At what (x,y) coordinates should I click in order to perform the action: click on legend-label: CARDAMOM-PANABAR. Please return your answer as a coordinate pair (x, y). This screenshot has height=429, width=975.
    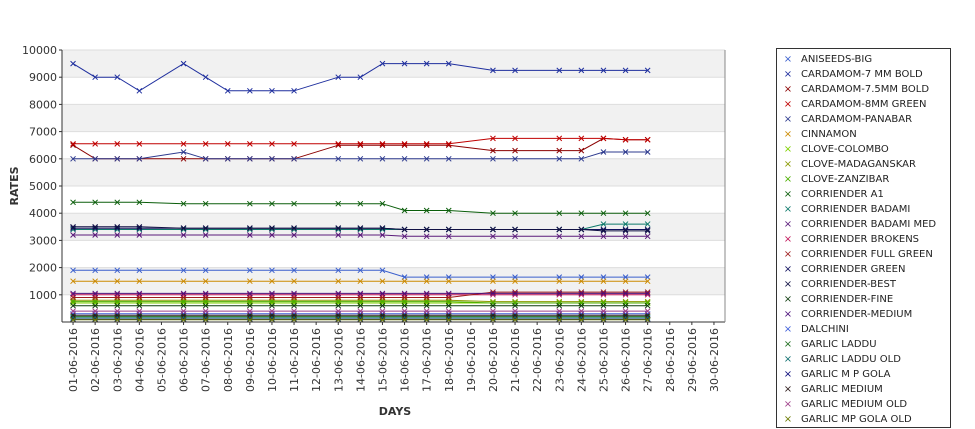
    Looking at the image, I should click on (857, 119).